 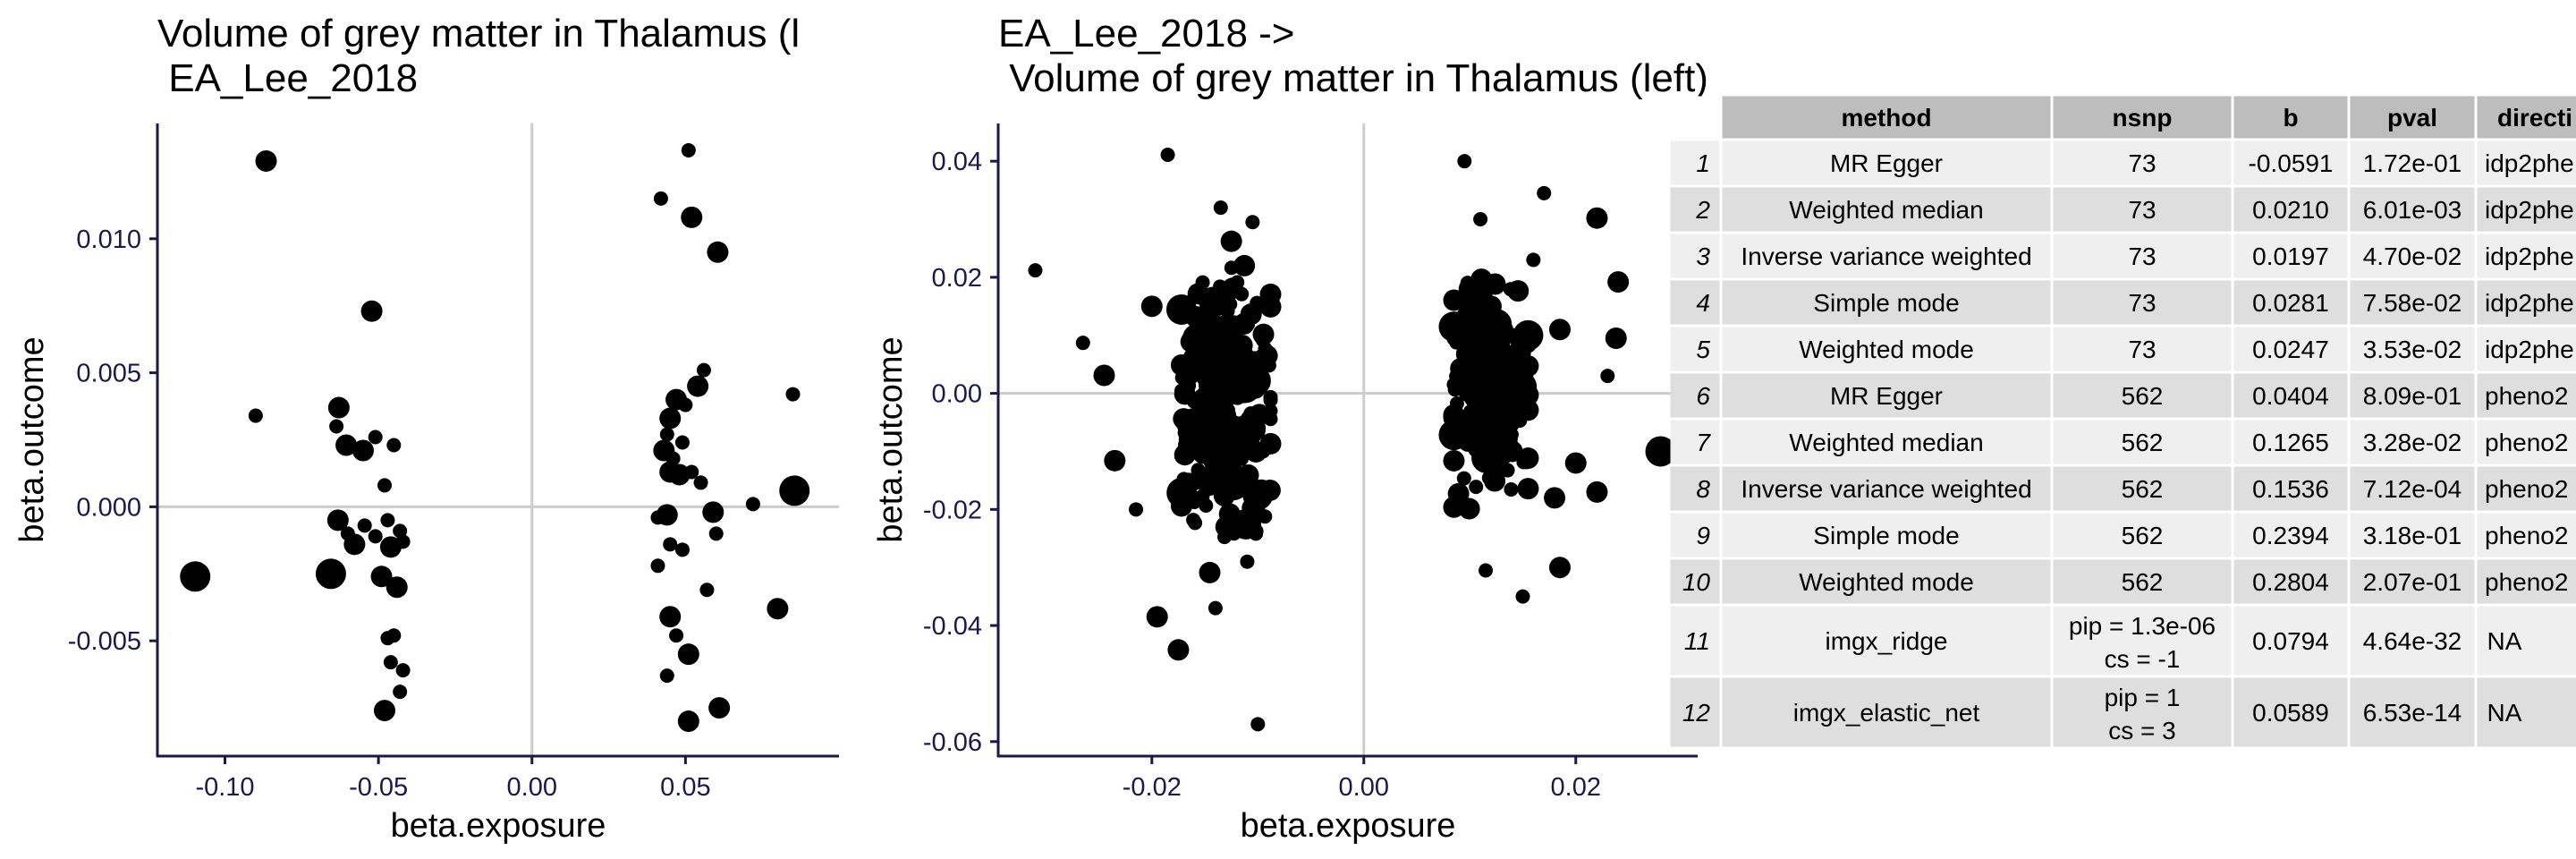 What do you see at coordinates (108, 507) in the screenshot?
I see `y-tick-label: 0.000` at bounding box center [108, 507].